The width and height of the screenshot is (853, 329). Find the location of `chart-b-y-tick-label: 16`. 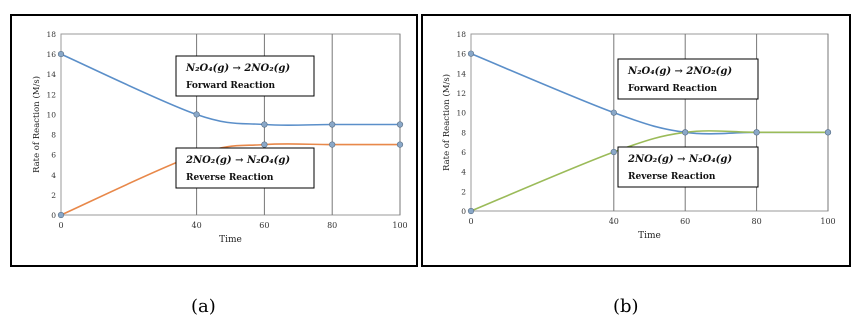

chart-b-y-tick-label: 16 is located at coordinates (461, 54).